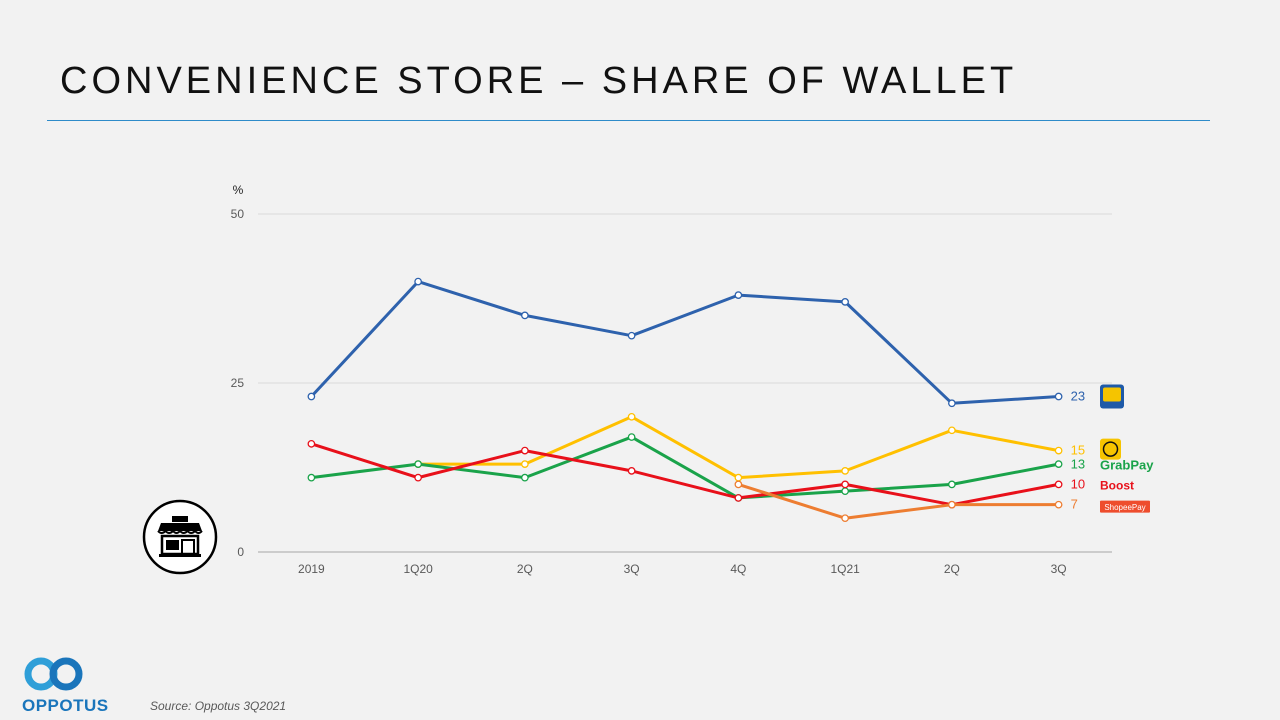  I want to click on maybank-badge-tiger, so click(1110, 449).